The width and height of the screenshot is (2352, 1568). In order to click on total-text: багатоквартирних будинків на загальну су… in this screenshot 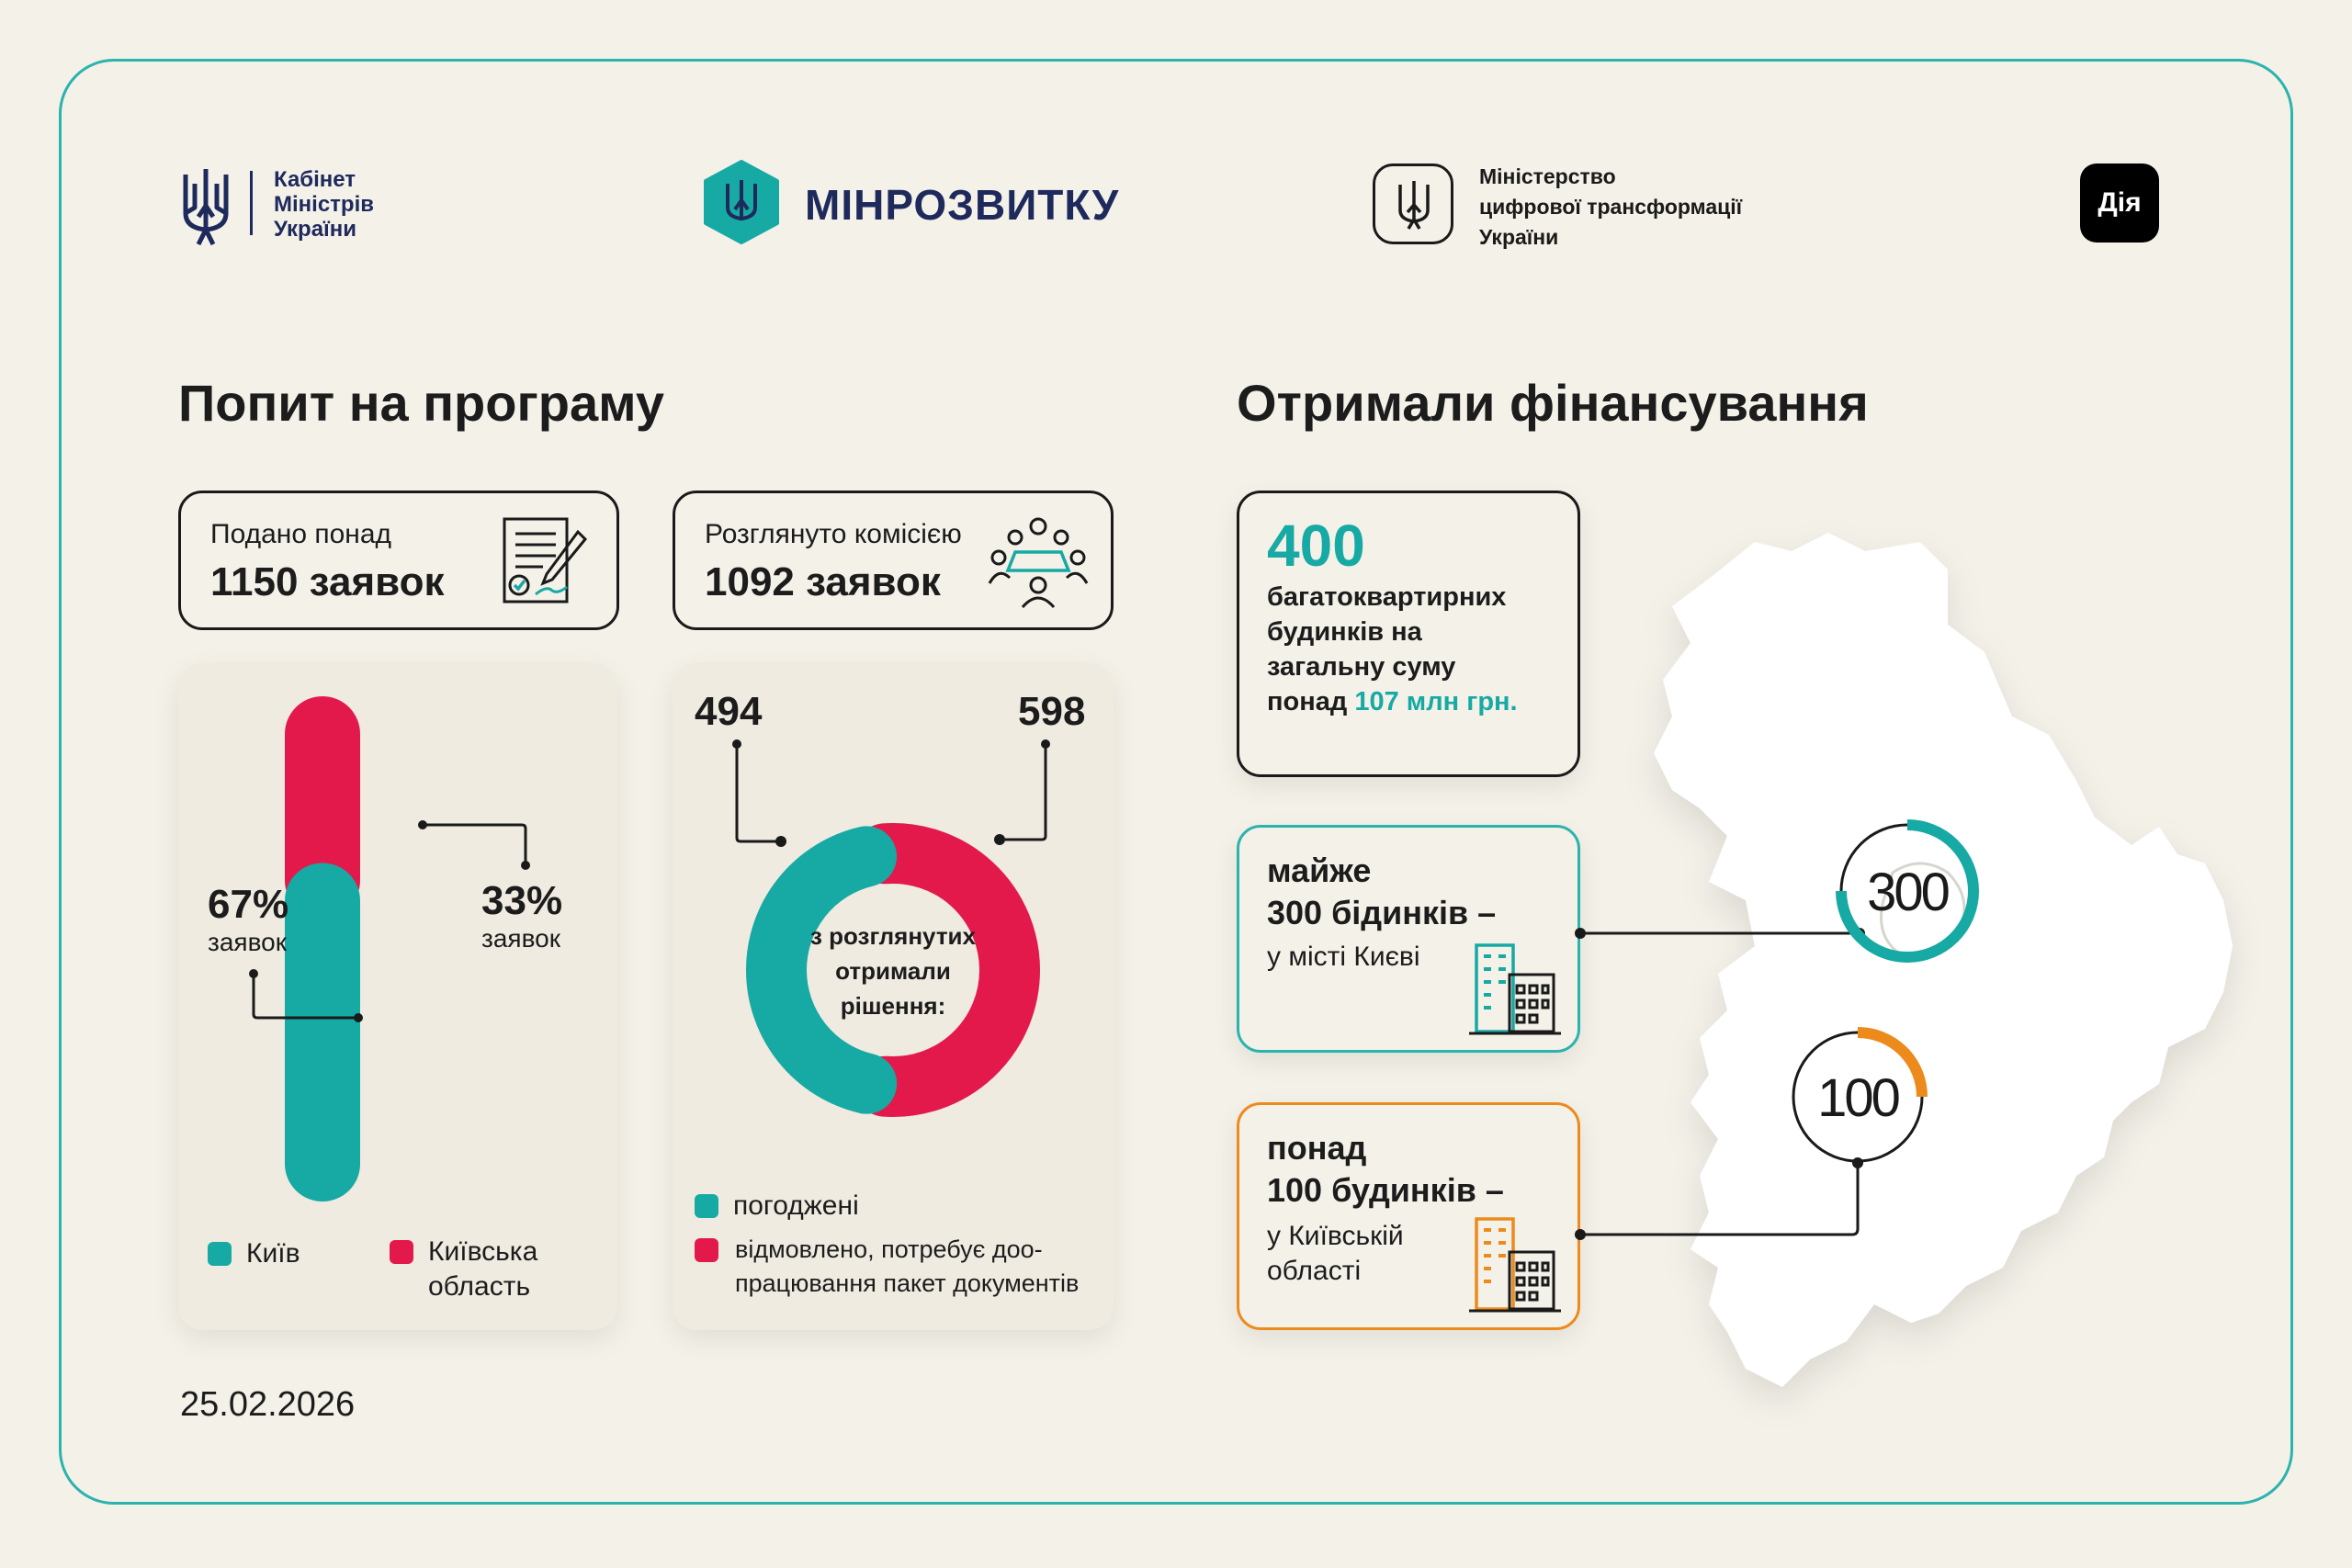, I will do `click(1392, 649)`.